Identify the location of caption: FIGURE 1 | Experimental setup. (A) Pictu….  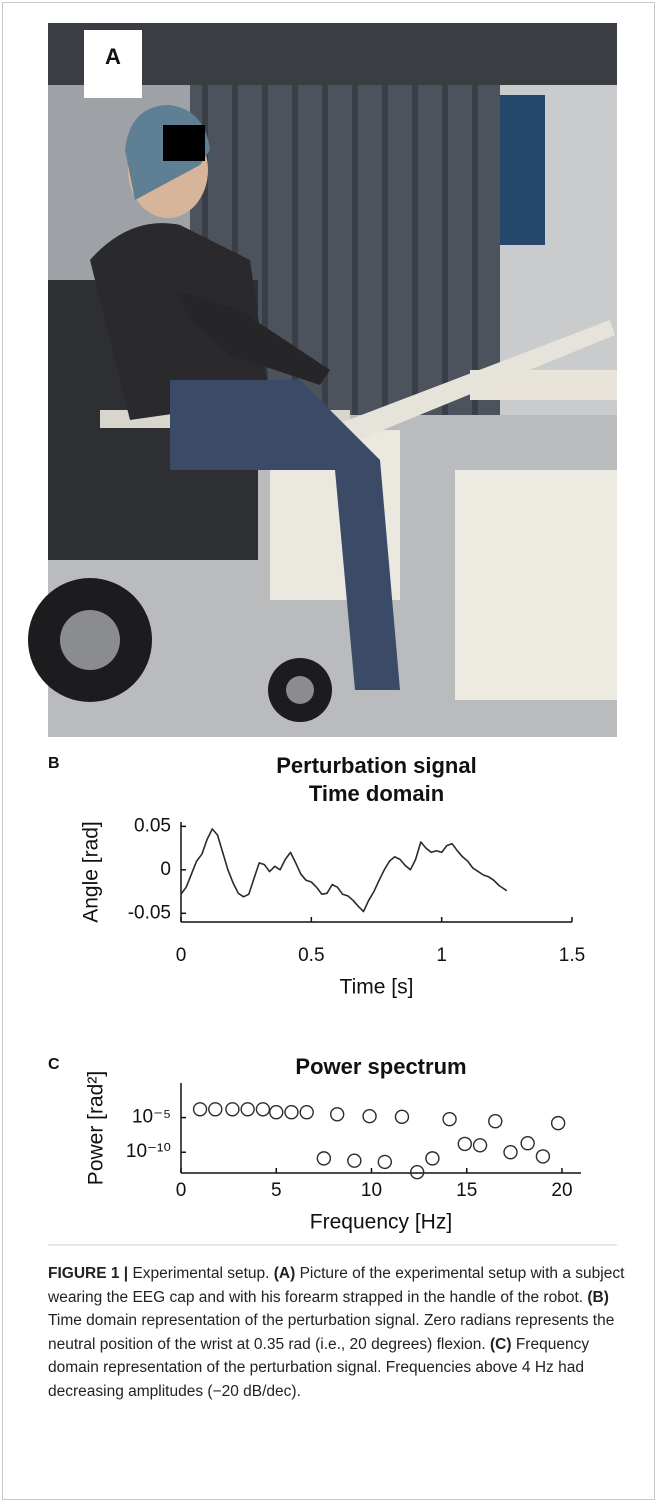
(337, 1332).